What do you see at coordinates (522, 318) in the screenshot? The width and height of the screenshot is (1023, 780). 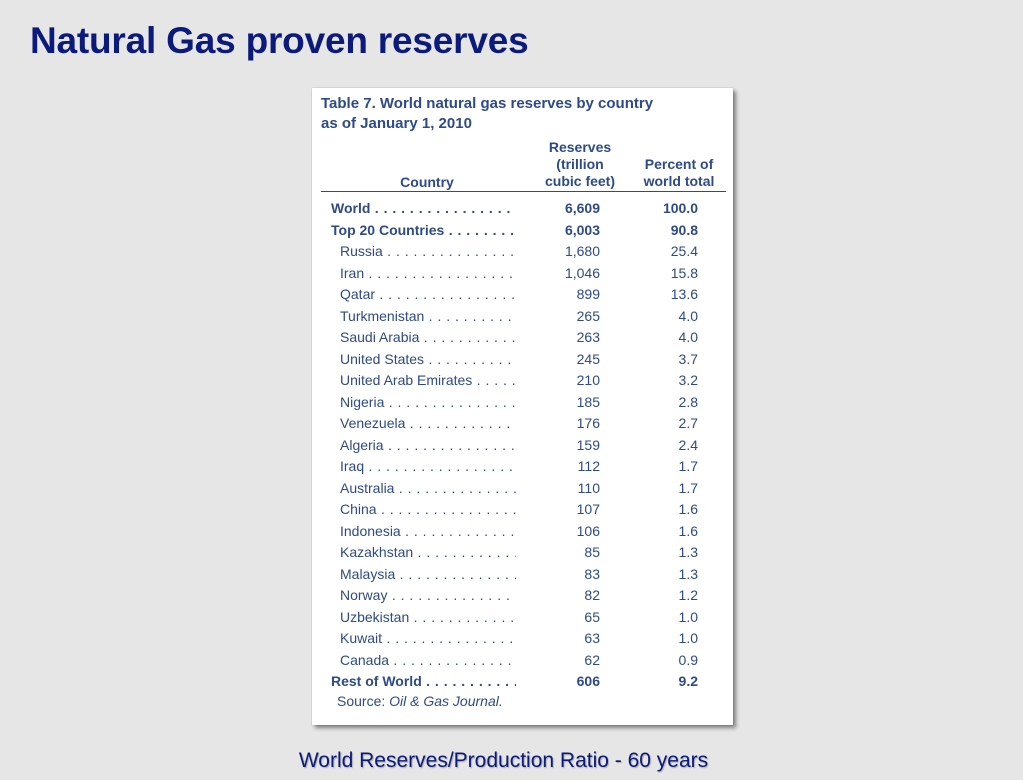 I see `table-row: Turkmenistan 265 4.0` at bounding box center [522, 318].